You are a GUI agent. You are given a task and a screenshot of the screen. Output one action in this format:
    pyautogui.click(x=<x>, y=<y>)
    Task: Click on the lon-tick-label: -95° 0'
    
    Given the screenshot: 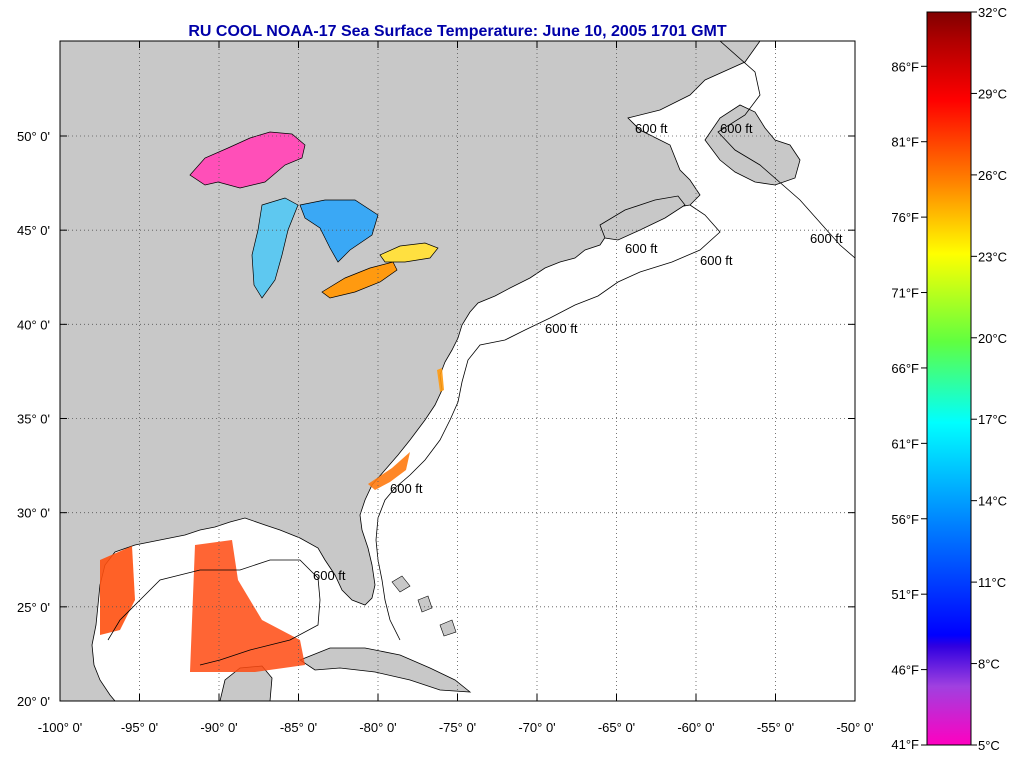 What is the action you would take?
    pyautogui.click(x=139, y=727)
    